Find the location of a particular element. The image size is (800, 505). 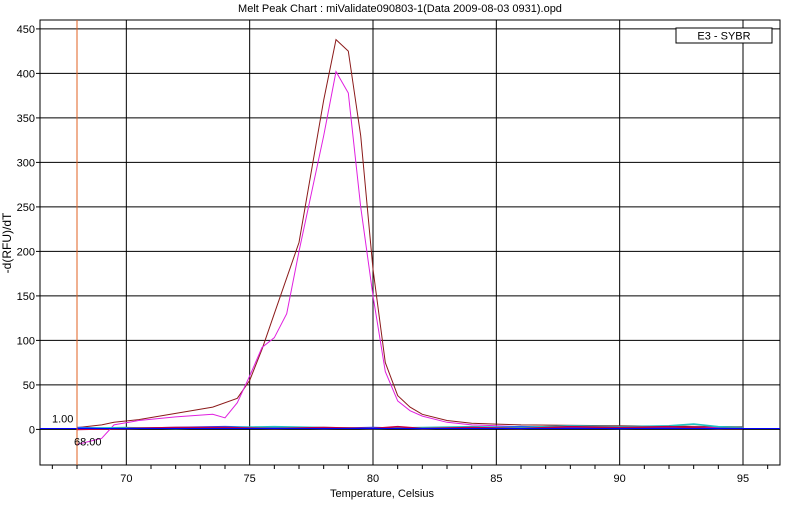

temperature-marker-label: 68.00 is located at coordinates (88, 442).